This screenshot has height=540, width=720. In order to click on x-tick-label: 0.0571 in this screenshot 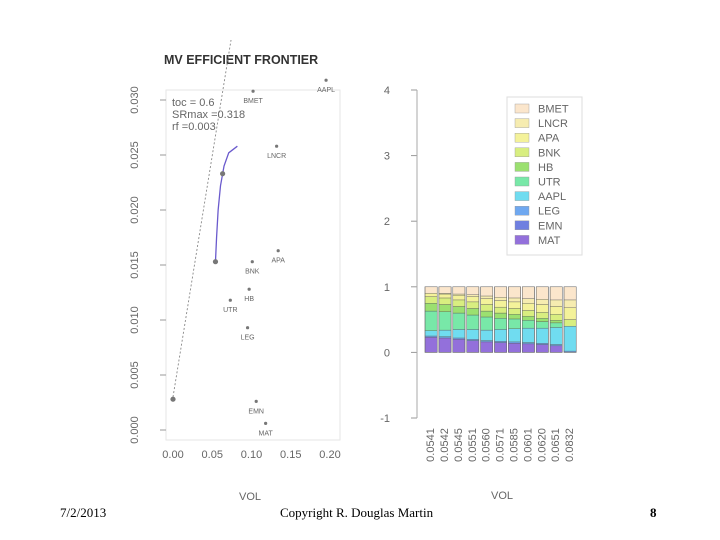, I will do `click(501, 445)`.